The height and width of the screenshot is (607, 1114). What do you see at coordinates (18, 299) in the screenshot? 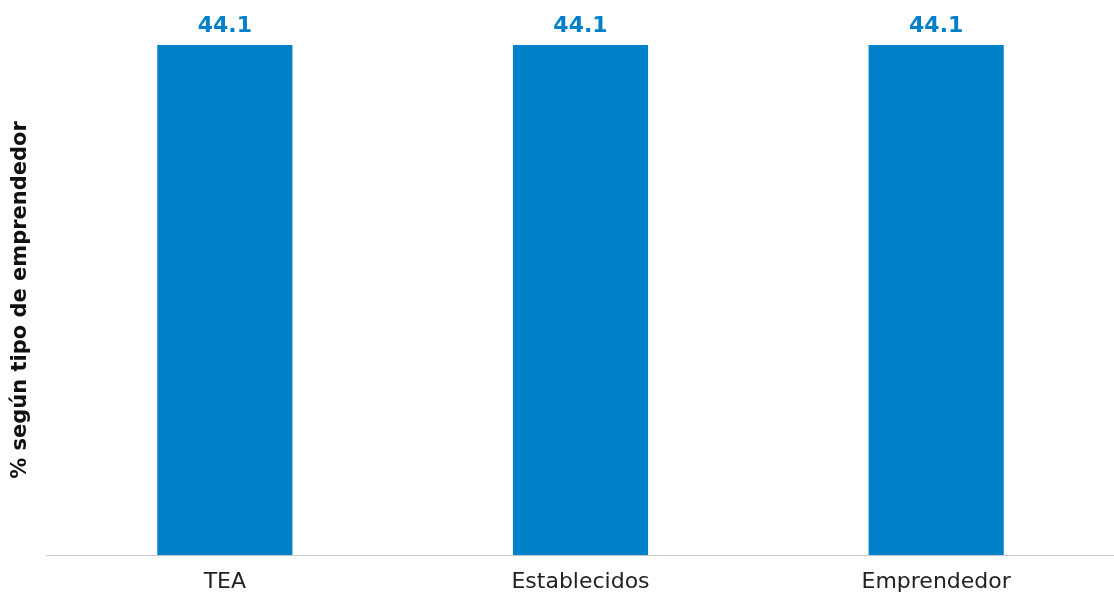
I see `y-axis-title: % según tipo de emprendedor` at bounding box center [18, 299].